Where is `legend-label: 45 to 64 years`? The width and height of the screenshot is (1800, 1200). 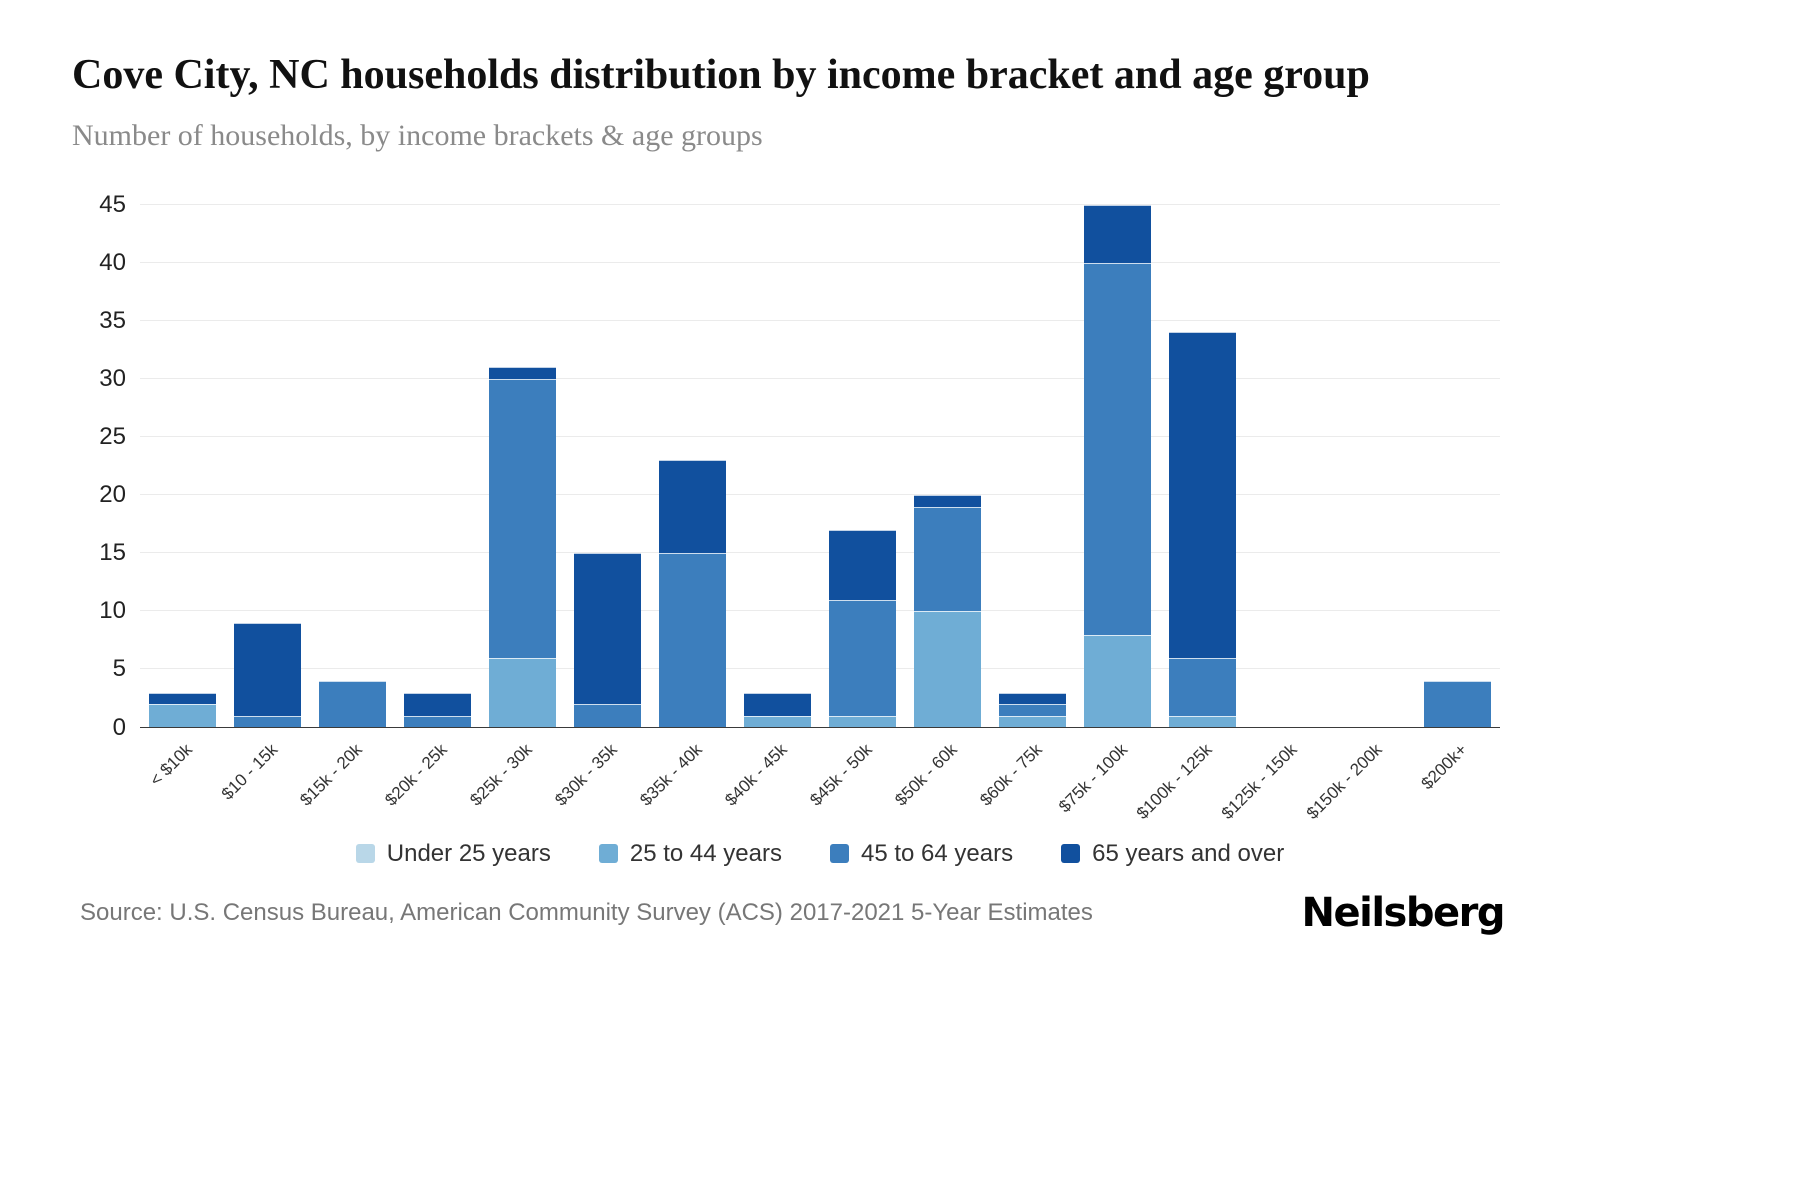 legend-label: 45 to 64 years is located at coordinates (937, 853).